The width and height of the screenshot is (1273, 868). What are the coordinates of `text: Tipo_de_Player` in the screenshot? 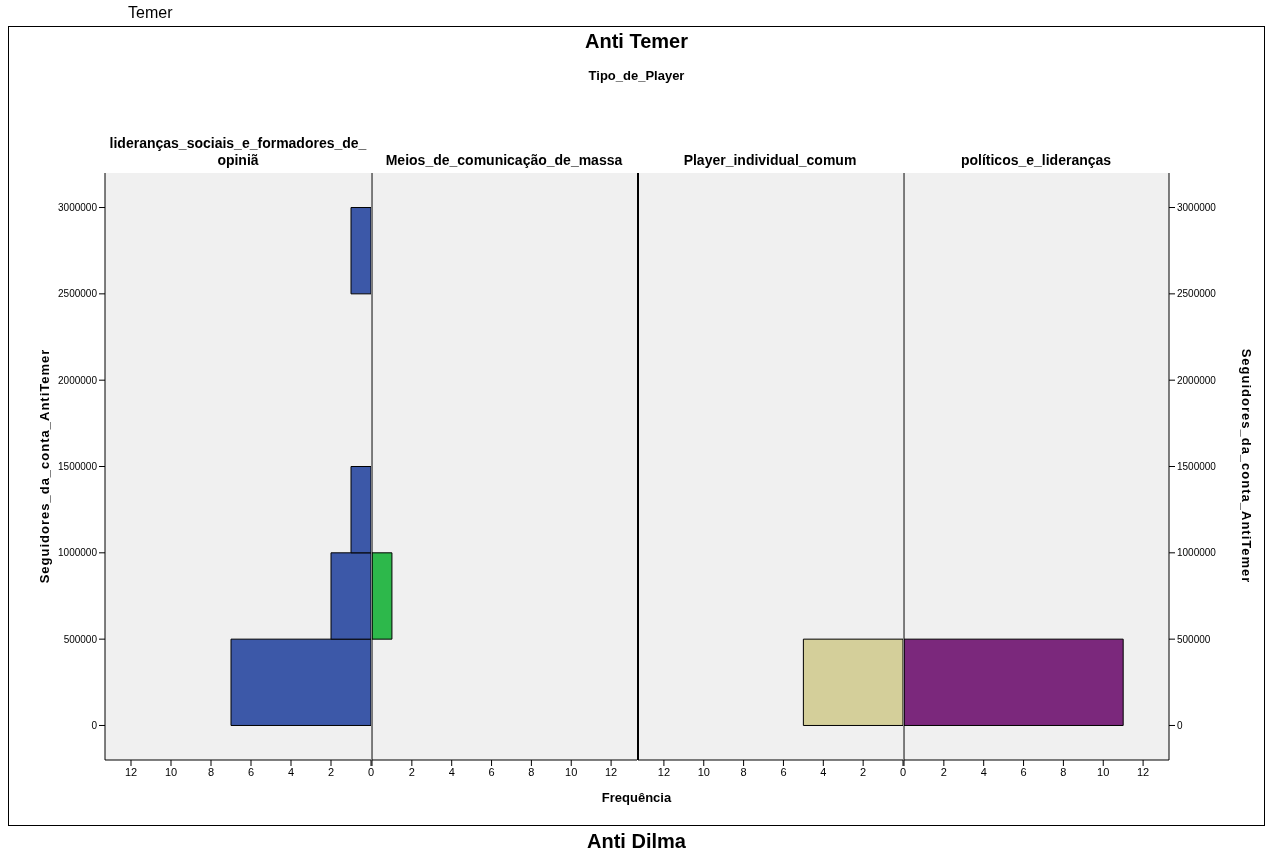 It's located at (636, 75).